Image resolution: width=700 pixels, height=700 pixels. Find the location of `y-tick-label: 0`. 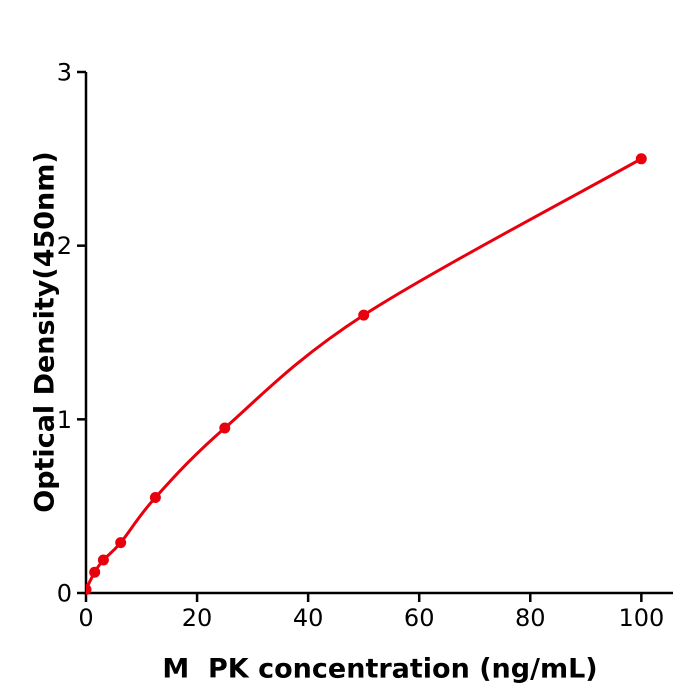

y-tick-label: 0 is located at coordinates (64, 594).